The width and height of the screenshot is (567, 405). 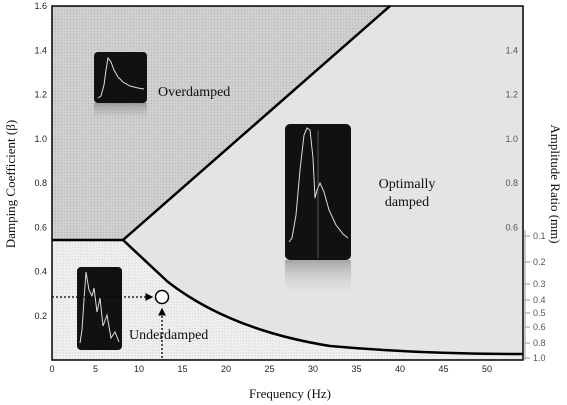 I want to click on y-axis-left-ticks: 0.2 0.4 0.6 0.8 1.0 1.2 1.4 1.6, so click(x=40, y=161).